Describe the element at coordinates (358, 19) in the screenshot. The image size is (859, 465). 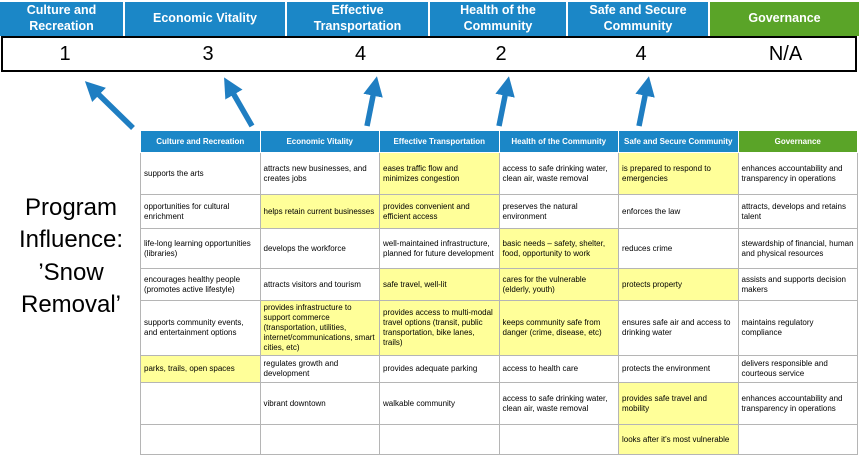
I see `category-header-transportation: Effective Transportation` at that location.